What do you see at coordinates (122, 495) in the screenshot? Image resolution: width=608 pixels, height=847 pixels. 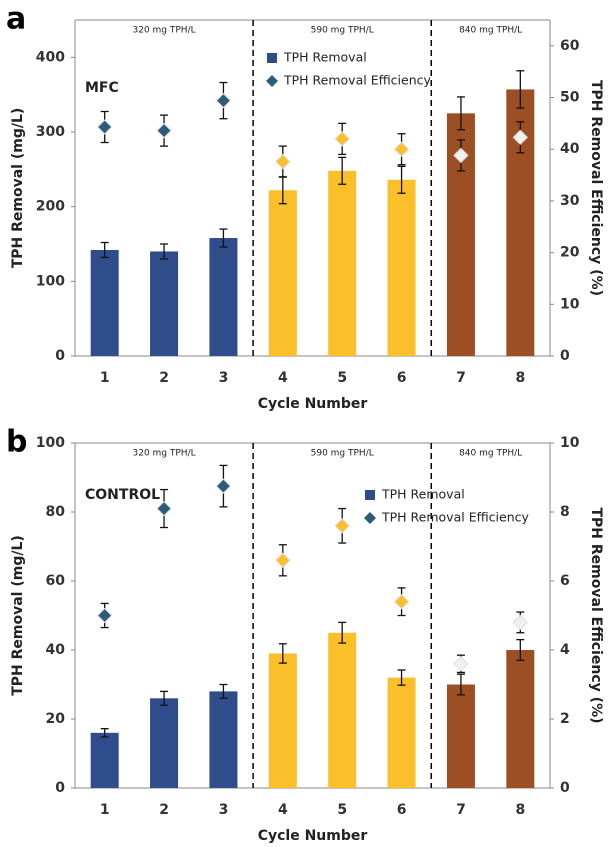 I see `annotation: CONTROL` at bounding box center [122, 495].